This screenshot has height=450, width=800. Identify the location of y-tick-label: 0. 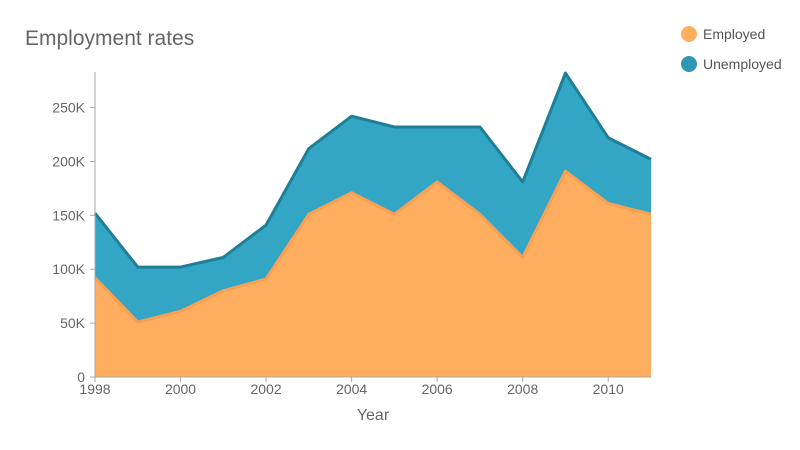
(81, 377).